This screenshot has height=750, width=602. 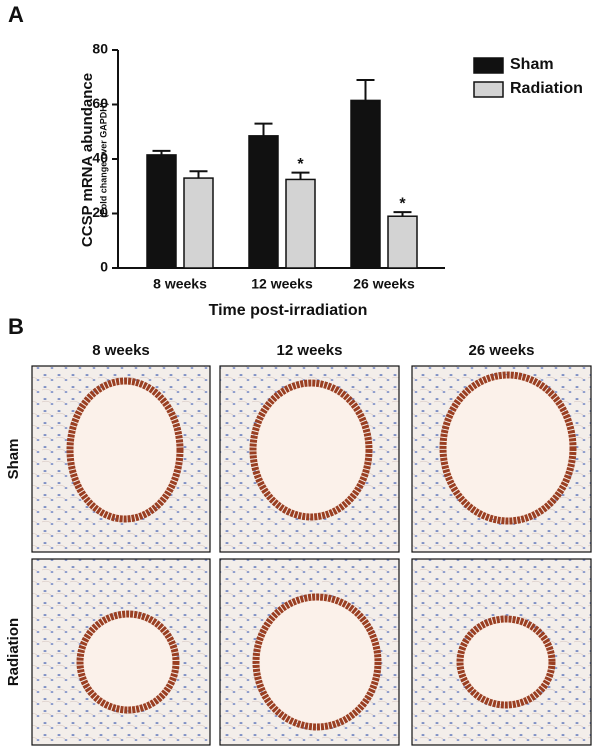 What do you see at coordinates (100, 212) in the screenshot?
I see `y-tick-label: 20` at bounding box center [100, 212].